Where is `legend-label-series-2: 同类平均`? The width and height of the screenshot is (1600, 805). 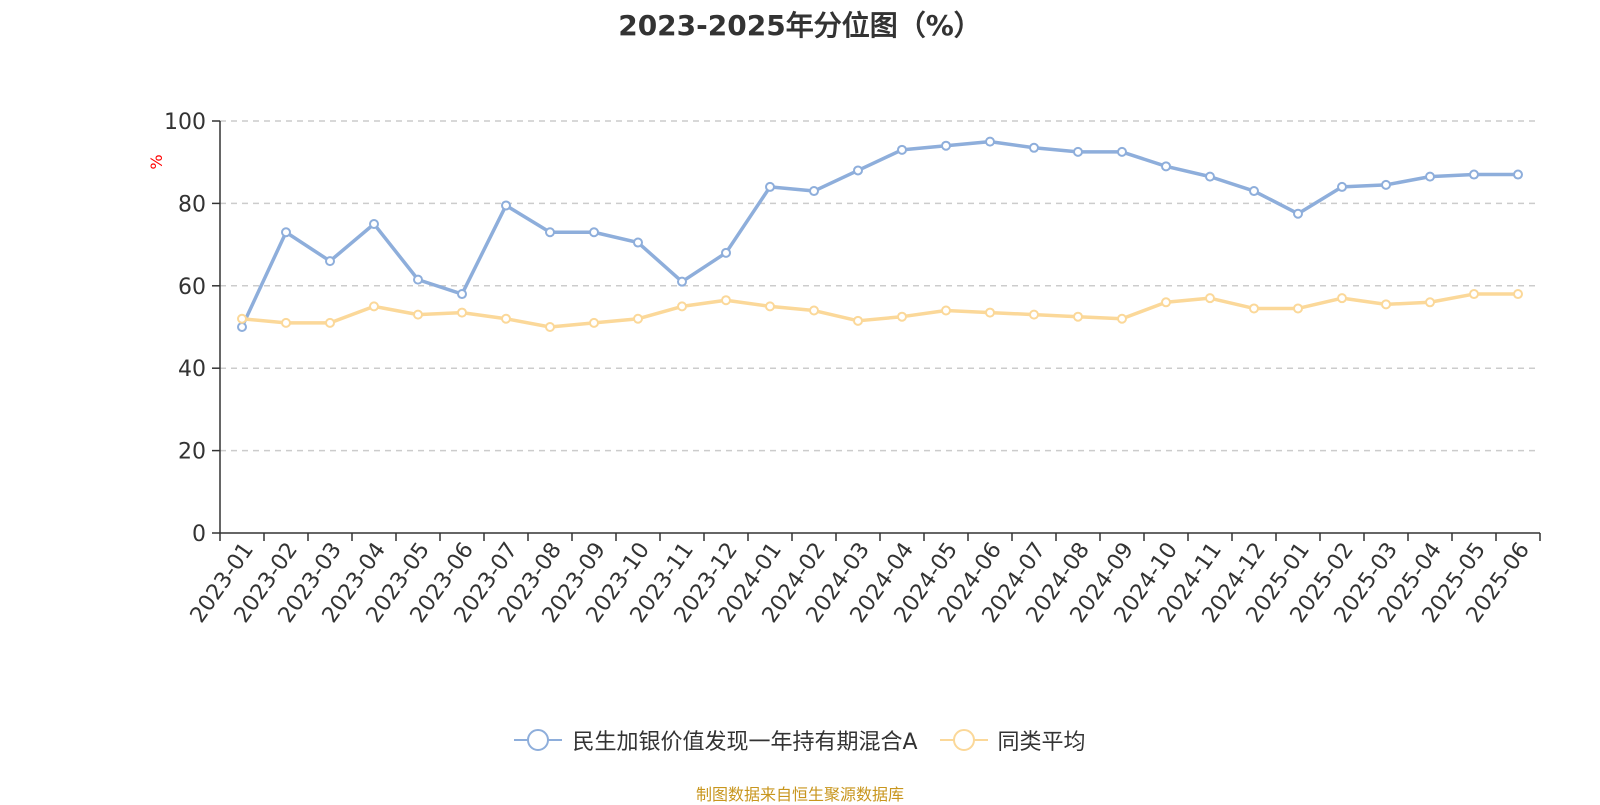
legend-label-series-2: 同类平均 is located at coordinates (1041, 742).